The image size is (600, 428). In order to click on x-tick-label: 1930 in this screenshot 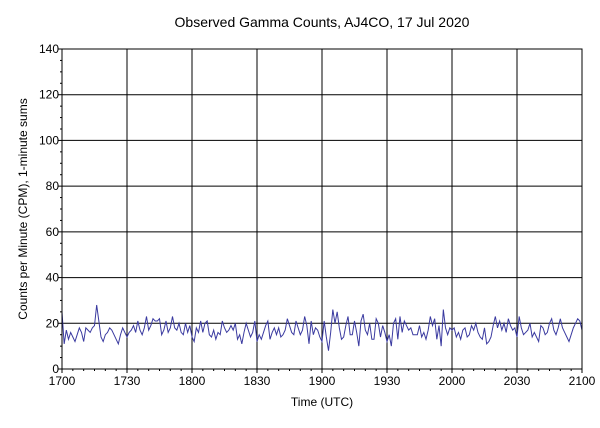, I will do `click(387, 381)`.